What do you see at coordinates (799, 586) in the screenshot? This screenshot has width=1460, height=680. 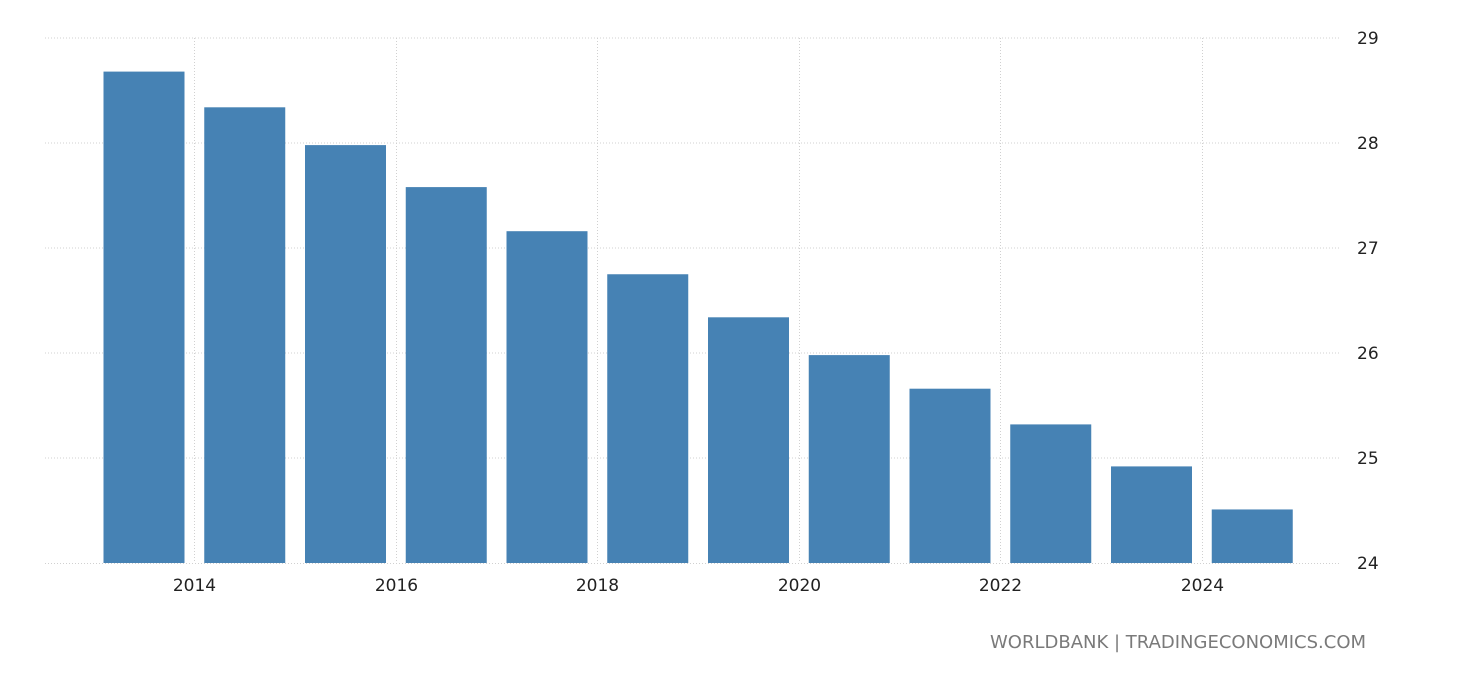 I see `x-tick-label: 2020` at bounding box center [799, 586].